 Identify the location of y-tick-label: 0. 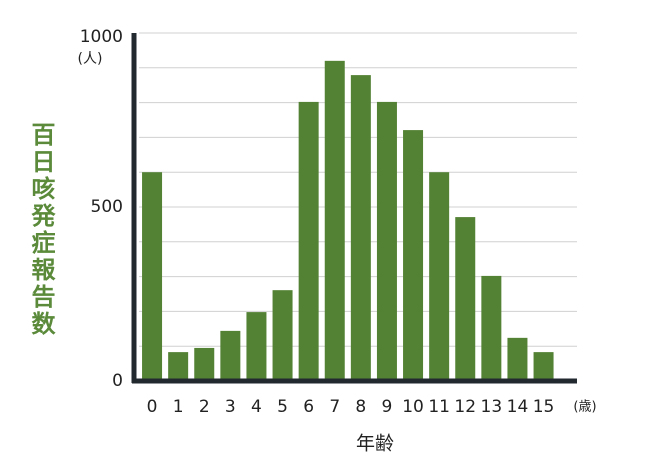
(117, 381).